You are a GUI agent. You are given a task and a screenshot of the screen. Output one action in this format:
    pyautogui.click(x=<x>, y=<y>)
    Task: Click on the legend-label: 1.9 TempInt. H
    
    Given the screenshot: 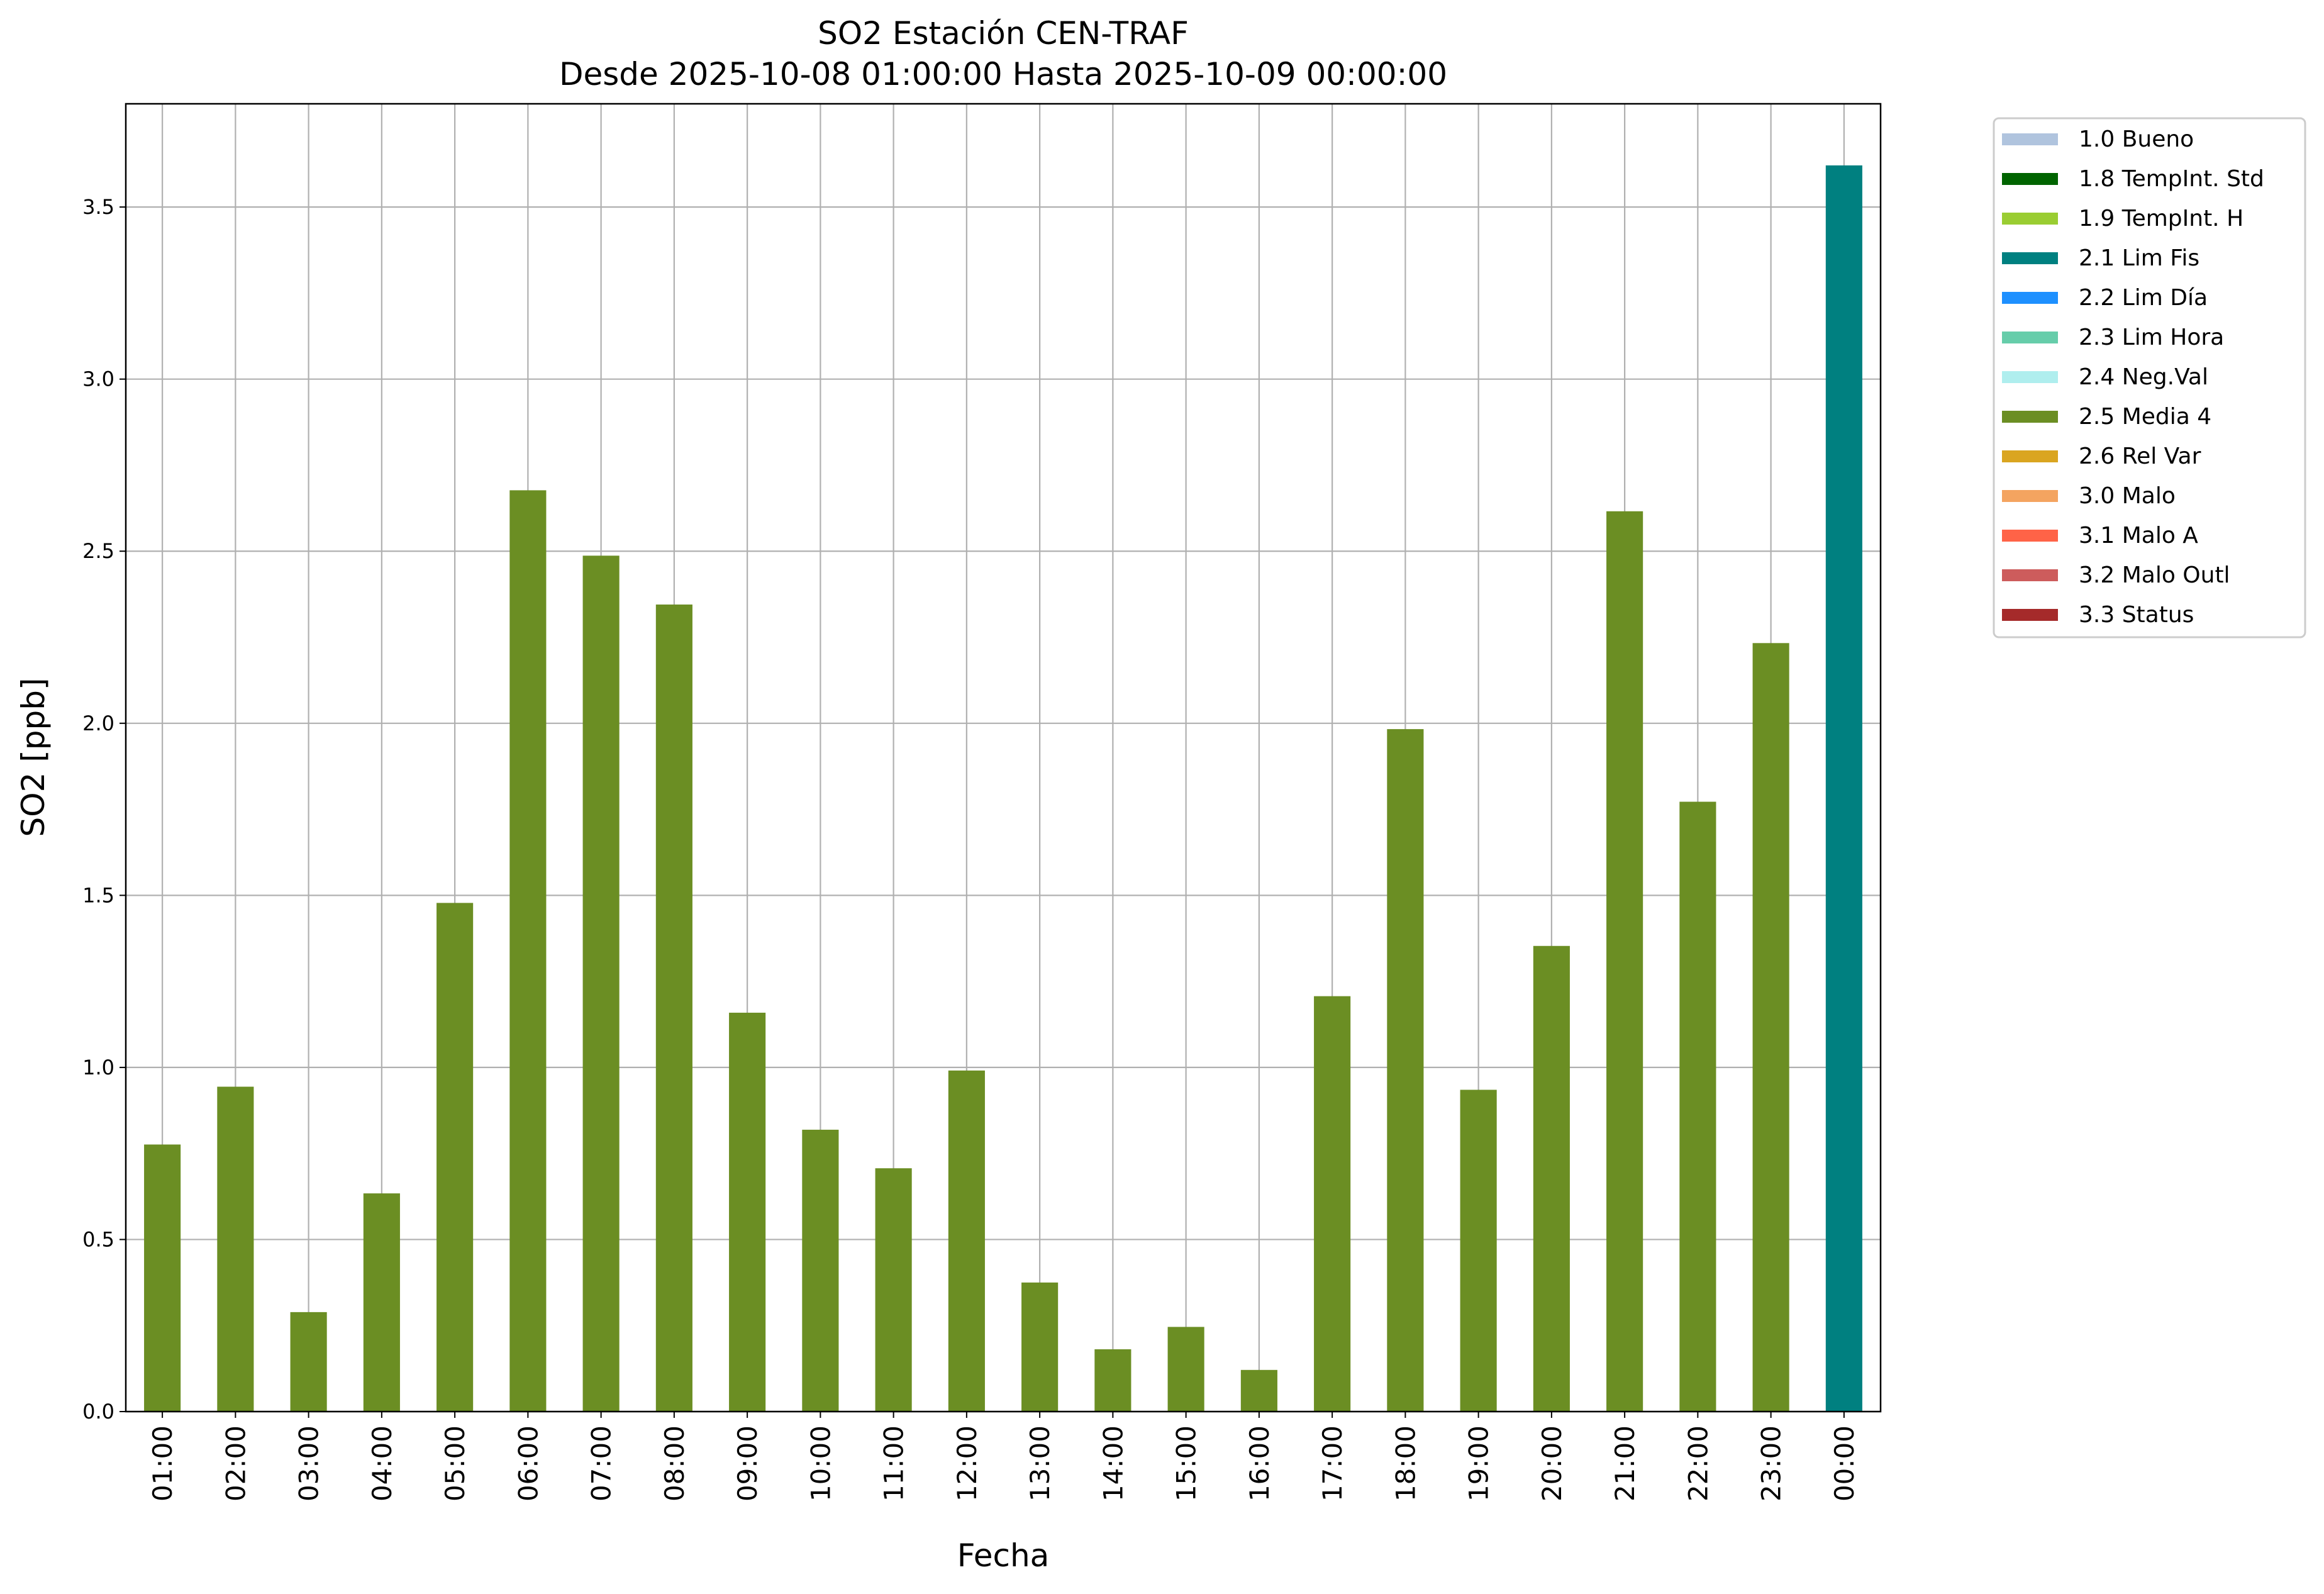 What is the action you would take?
    pyautogui.click(x=2161, y=218)
    